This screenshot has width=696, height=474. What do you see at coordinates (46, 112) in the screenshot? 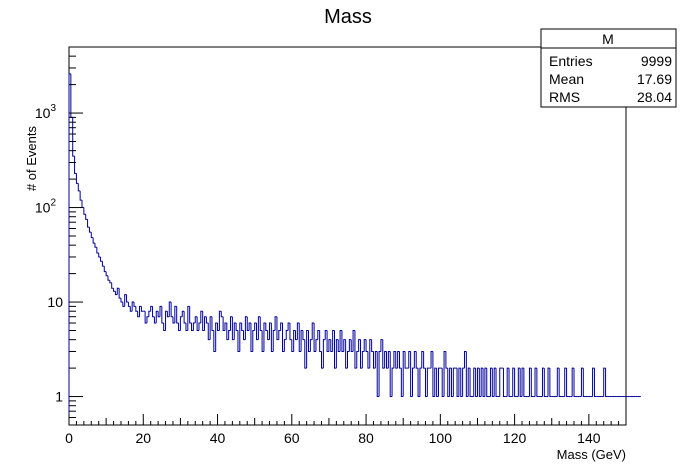
I see `y-tick-label: 10³` at bounding box center [46, 112].